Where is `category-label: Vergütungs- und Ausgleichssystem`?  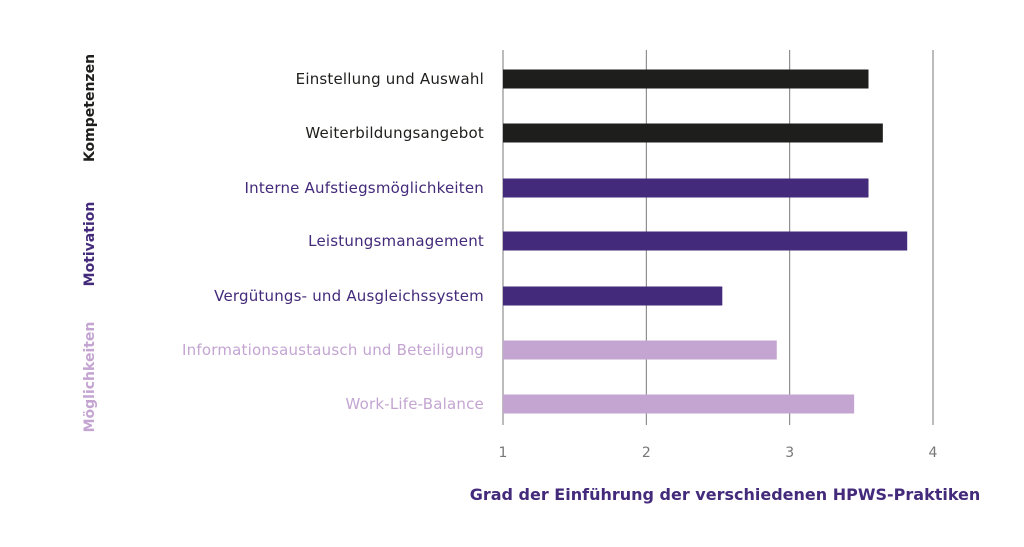
category-label: Vergütungs- und Ausgleichssystem is located at coordinates (349, 296).